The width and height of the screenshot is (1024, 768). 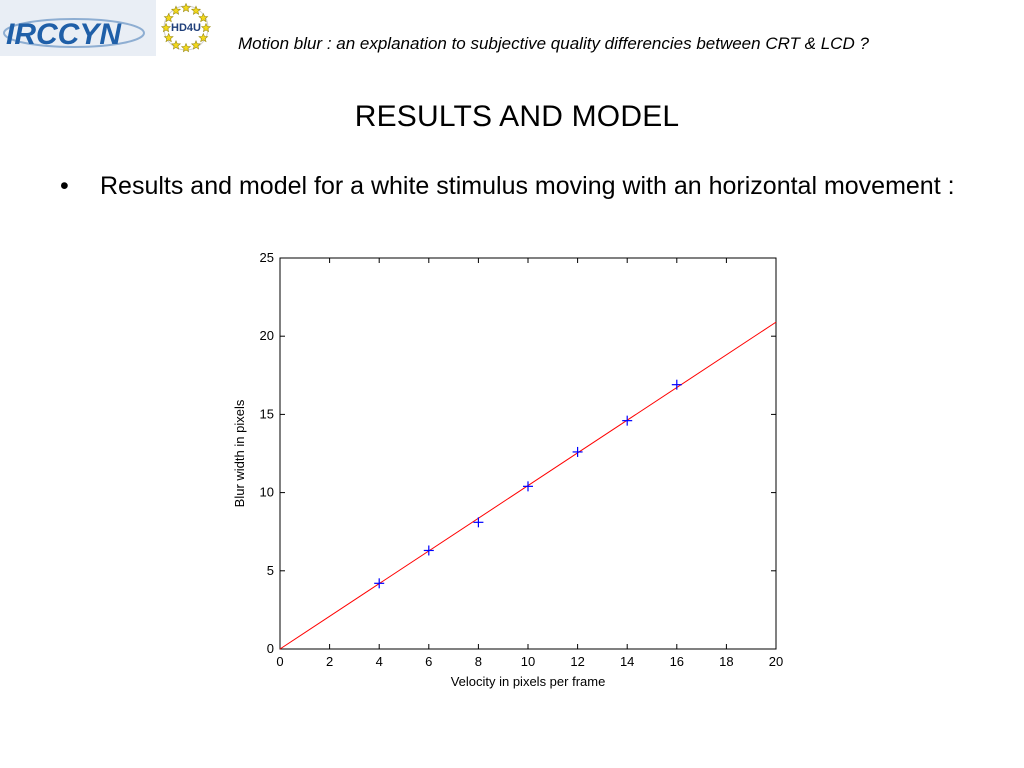 What do you see at coordinates (279, 661) in the screenshot?
I see `x-tick-label: 0` at bounding box center [279, 661].